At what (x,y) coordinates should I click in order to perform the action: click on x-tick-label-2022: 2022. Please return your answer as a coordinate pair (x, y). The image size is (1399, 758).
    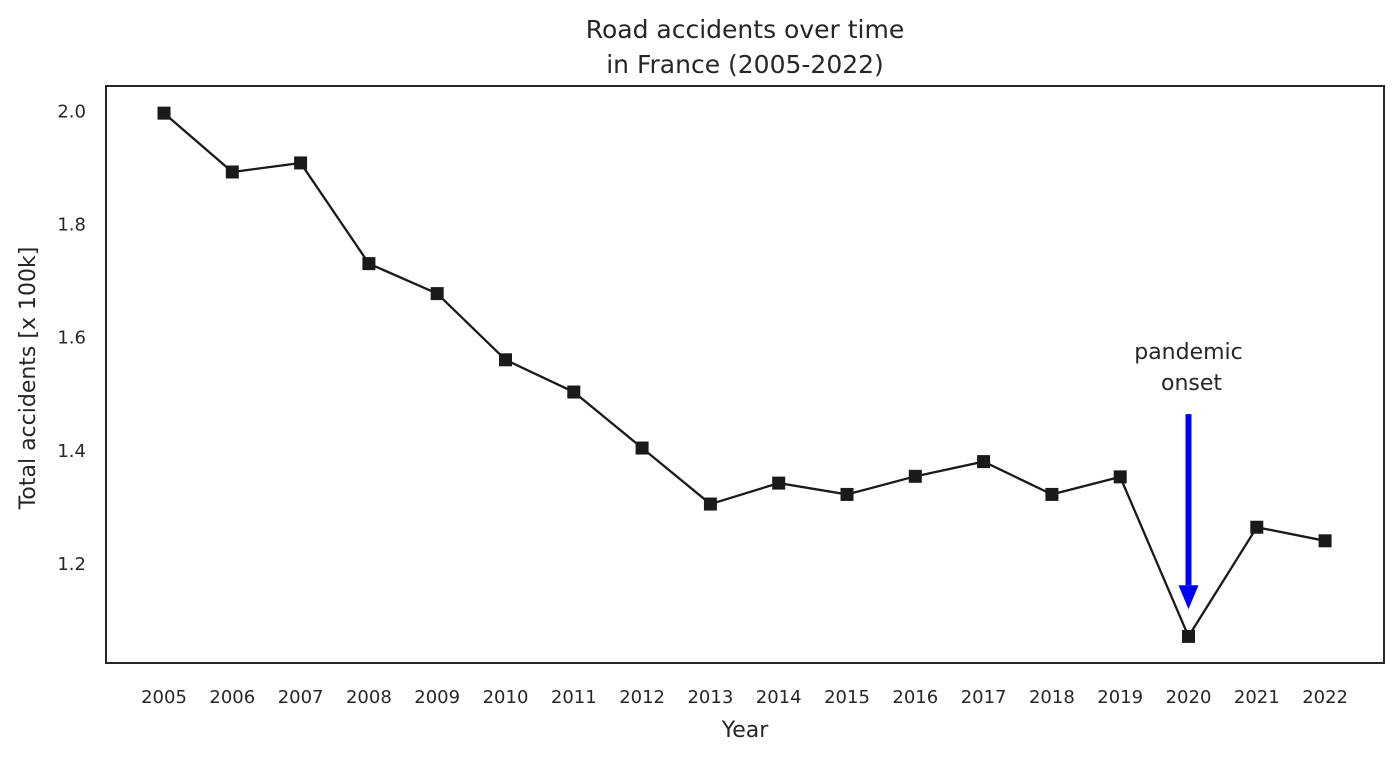
    Looking at the image, I should click on (1325, 697).